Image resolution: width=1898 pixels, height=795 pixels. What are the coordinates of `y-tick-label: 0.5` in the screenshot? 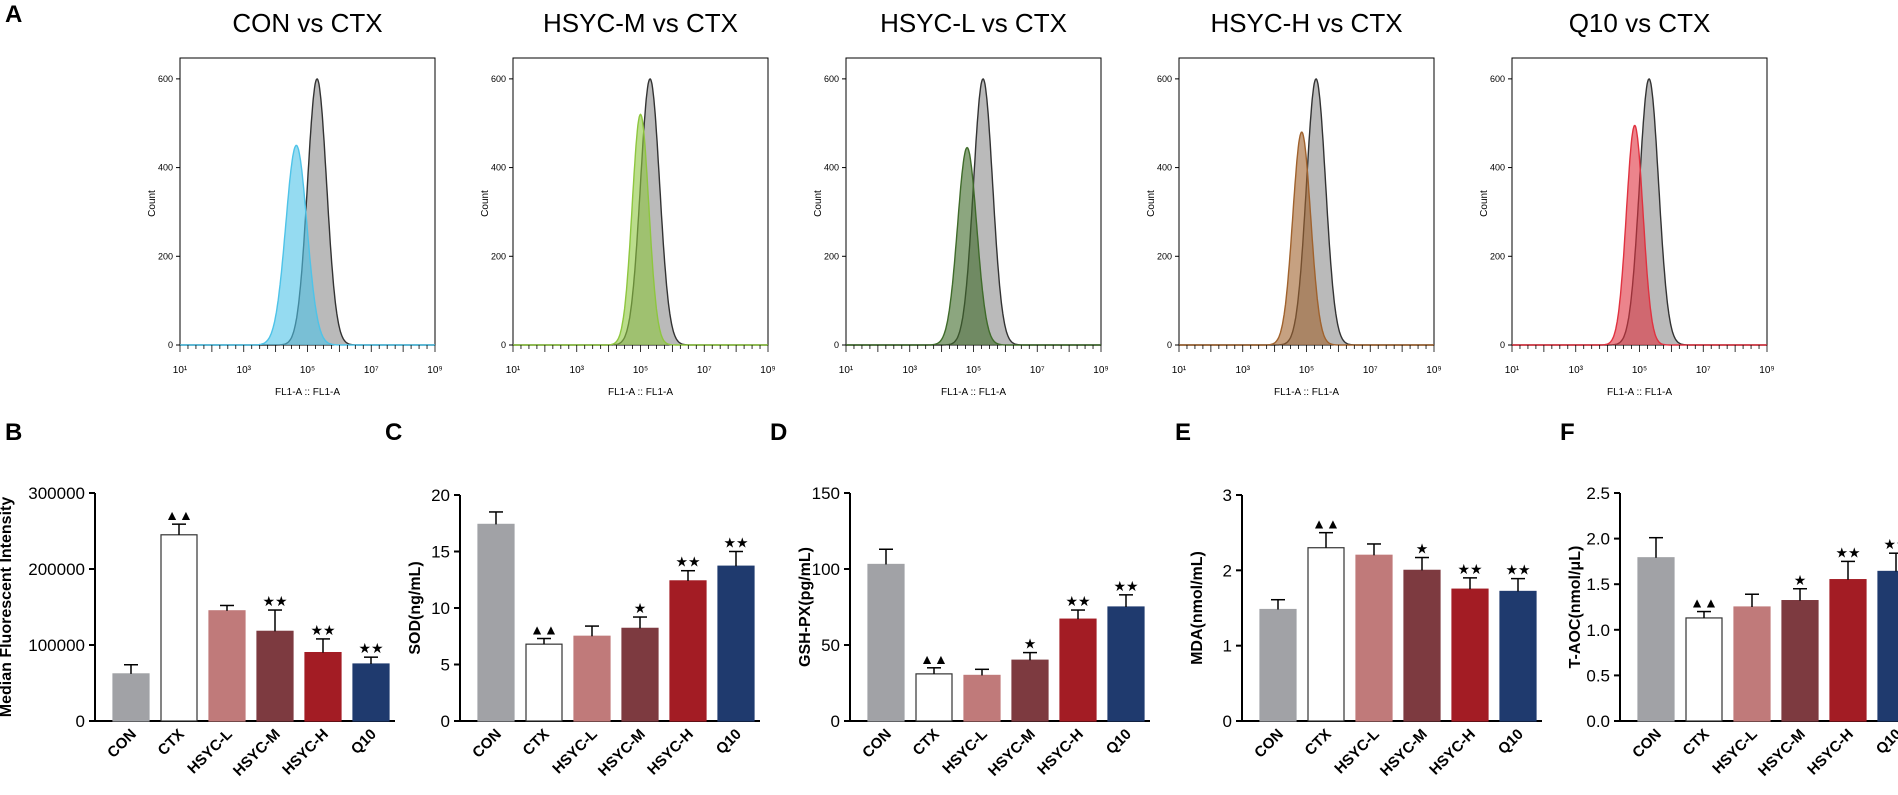 It's located at (1598, 675).